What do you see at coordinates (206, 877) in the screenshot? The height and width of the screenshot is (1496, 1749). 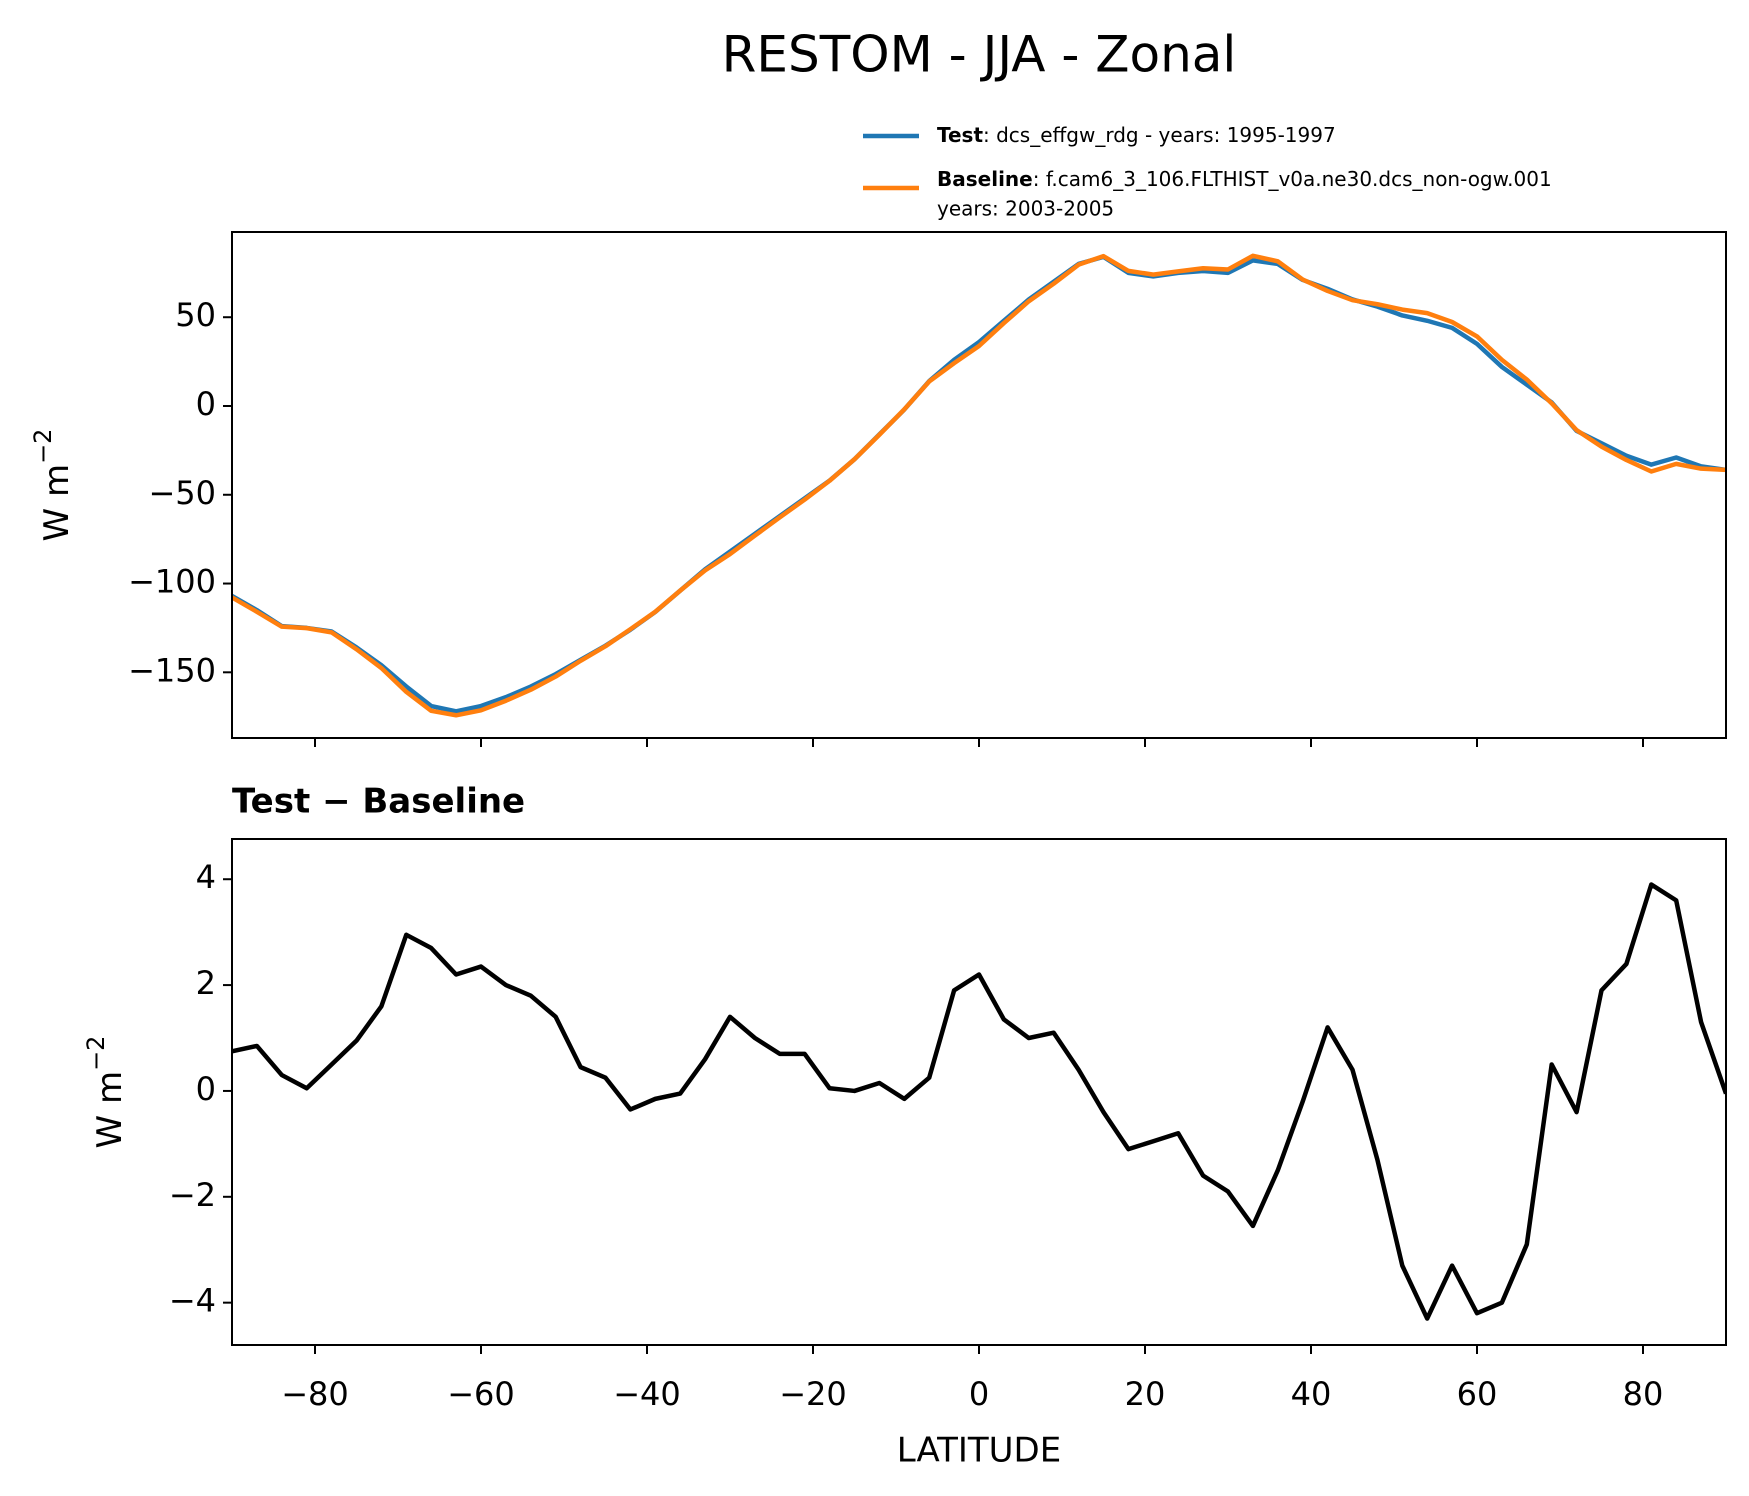 I see `y-tick-label: 4` at bounding box center [206, 877].